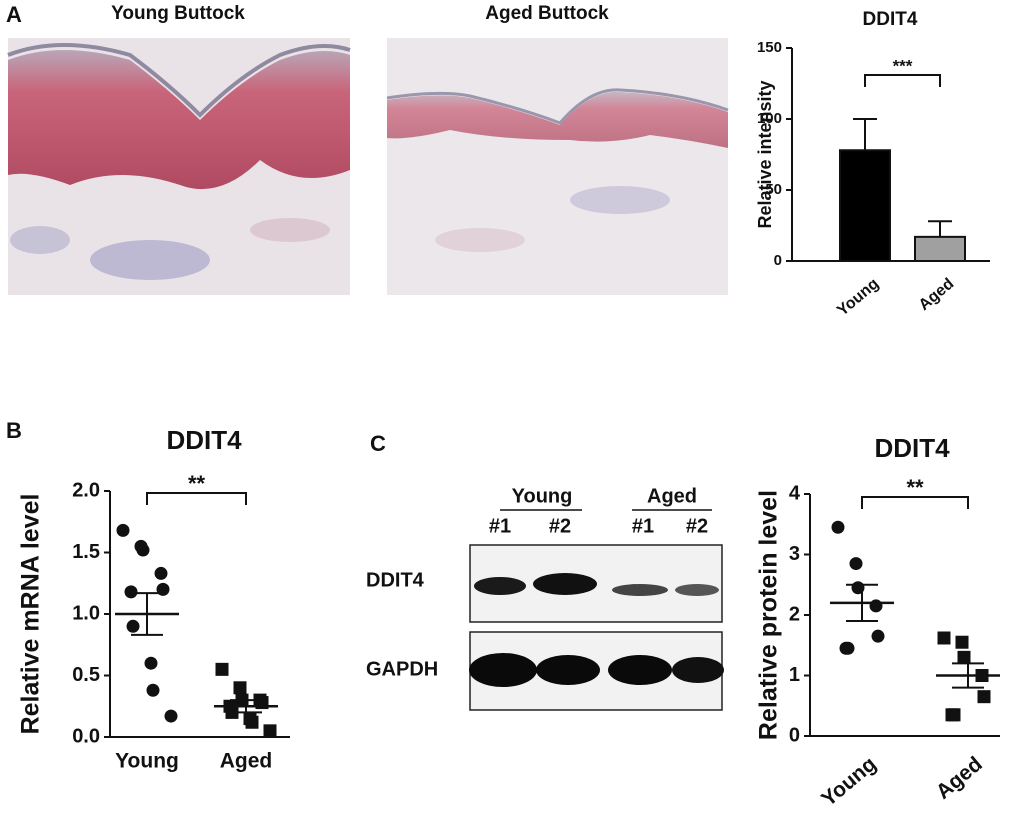 This screenshot has height=814, width=1020. Describe the element at coordinates (773, 189) in the screenshot. I see `y-tick-label: 50` at that location.